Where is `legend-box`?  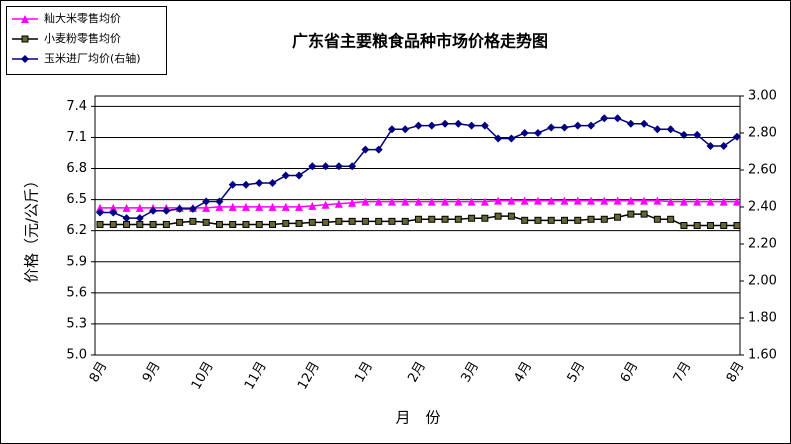 legend-box is located at coordinates (86, 40).